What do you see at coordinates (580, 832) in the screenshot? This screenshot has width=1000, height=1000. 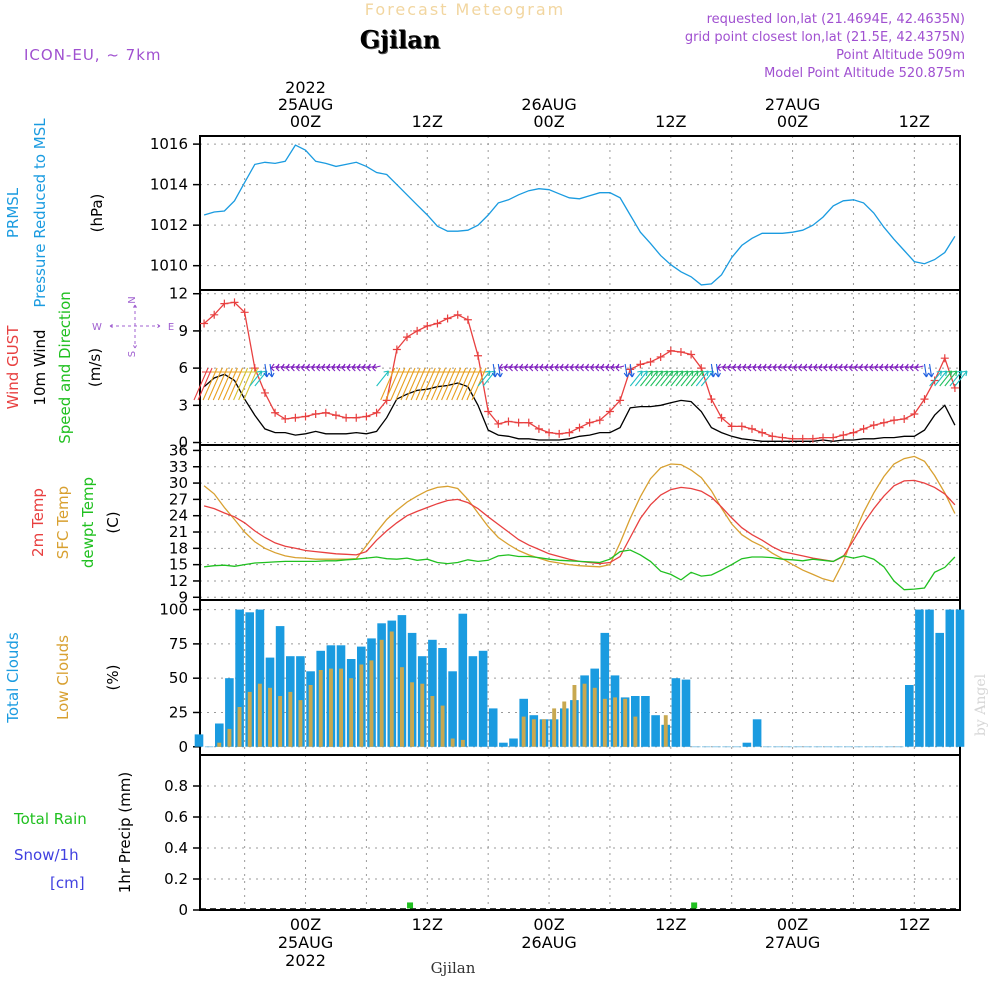 I see `panel-frame` at bounding box center [580, 832].